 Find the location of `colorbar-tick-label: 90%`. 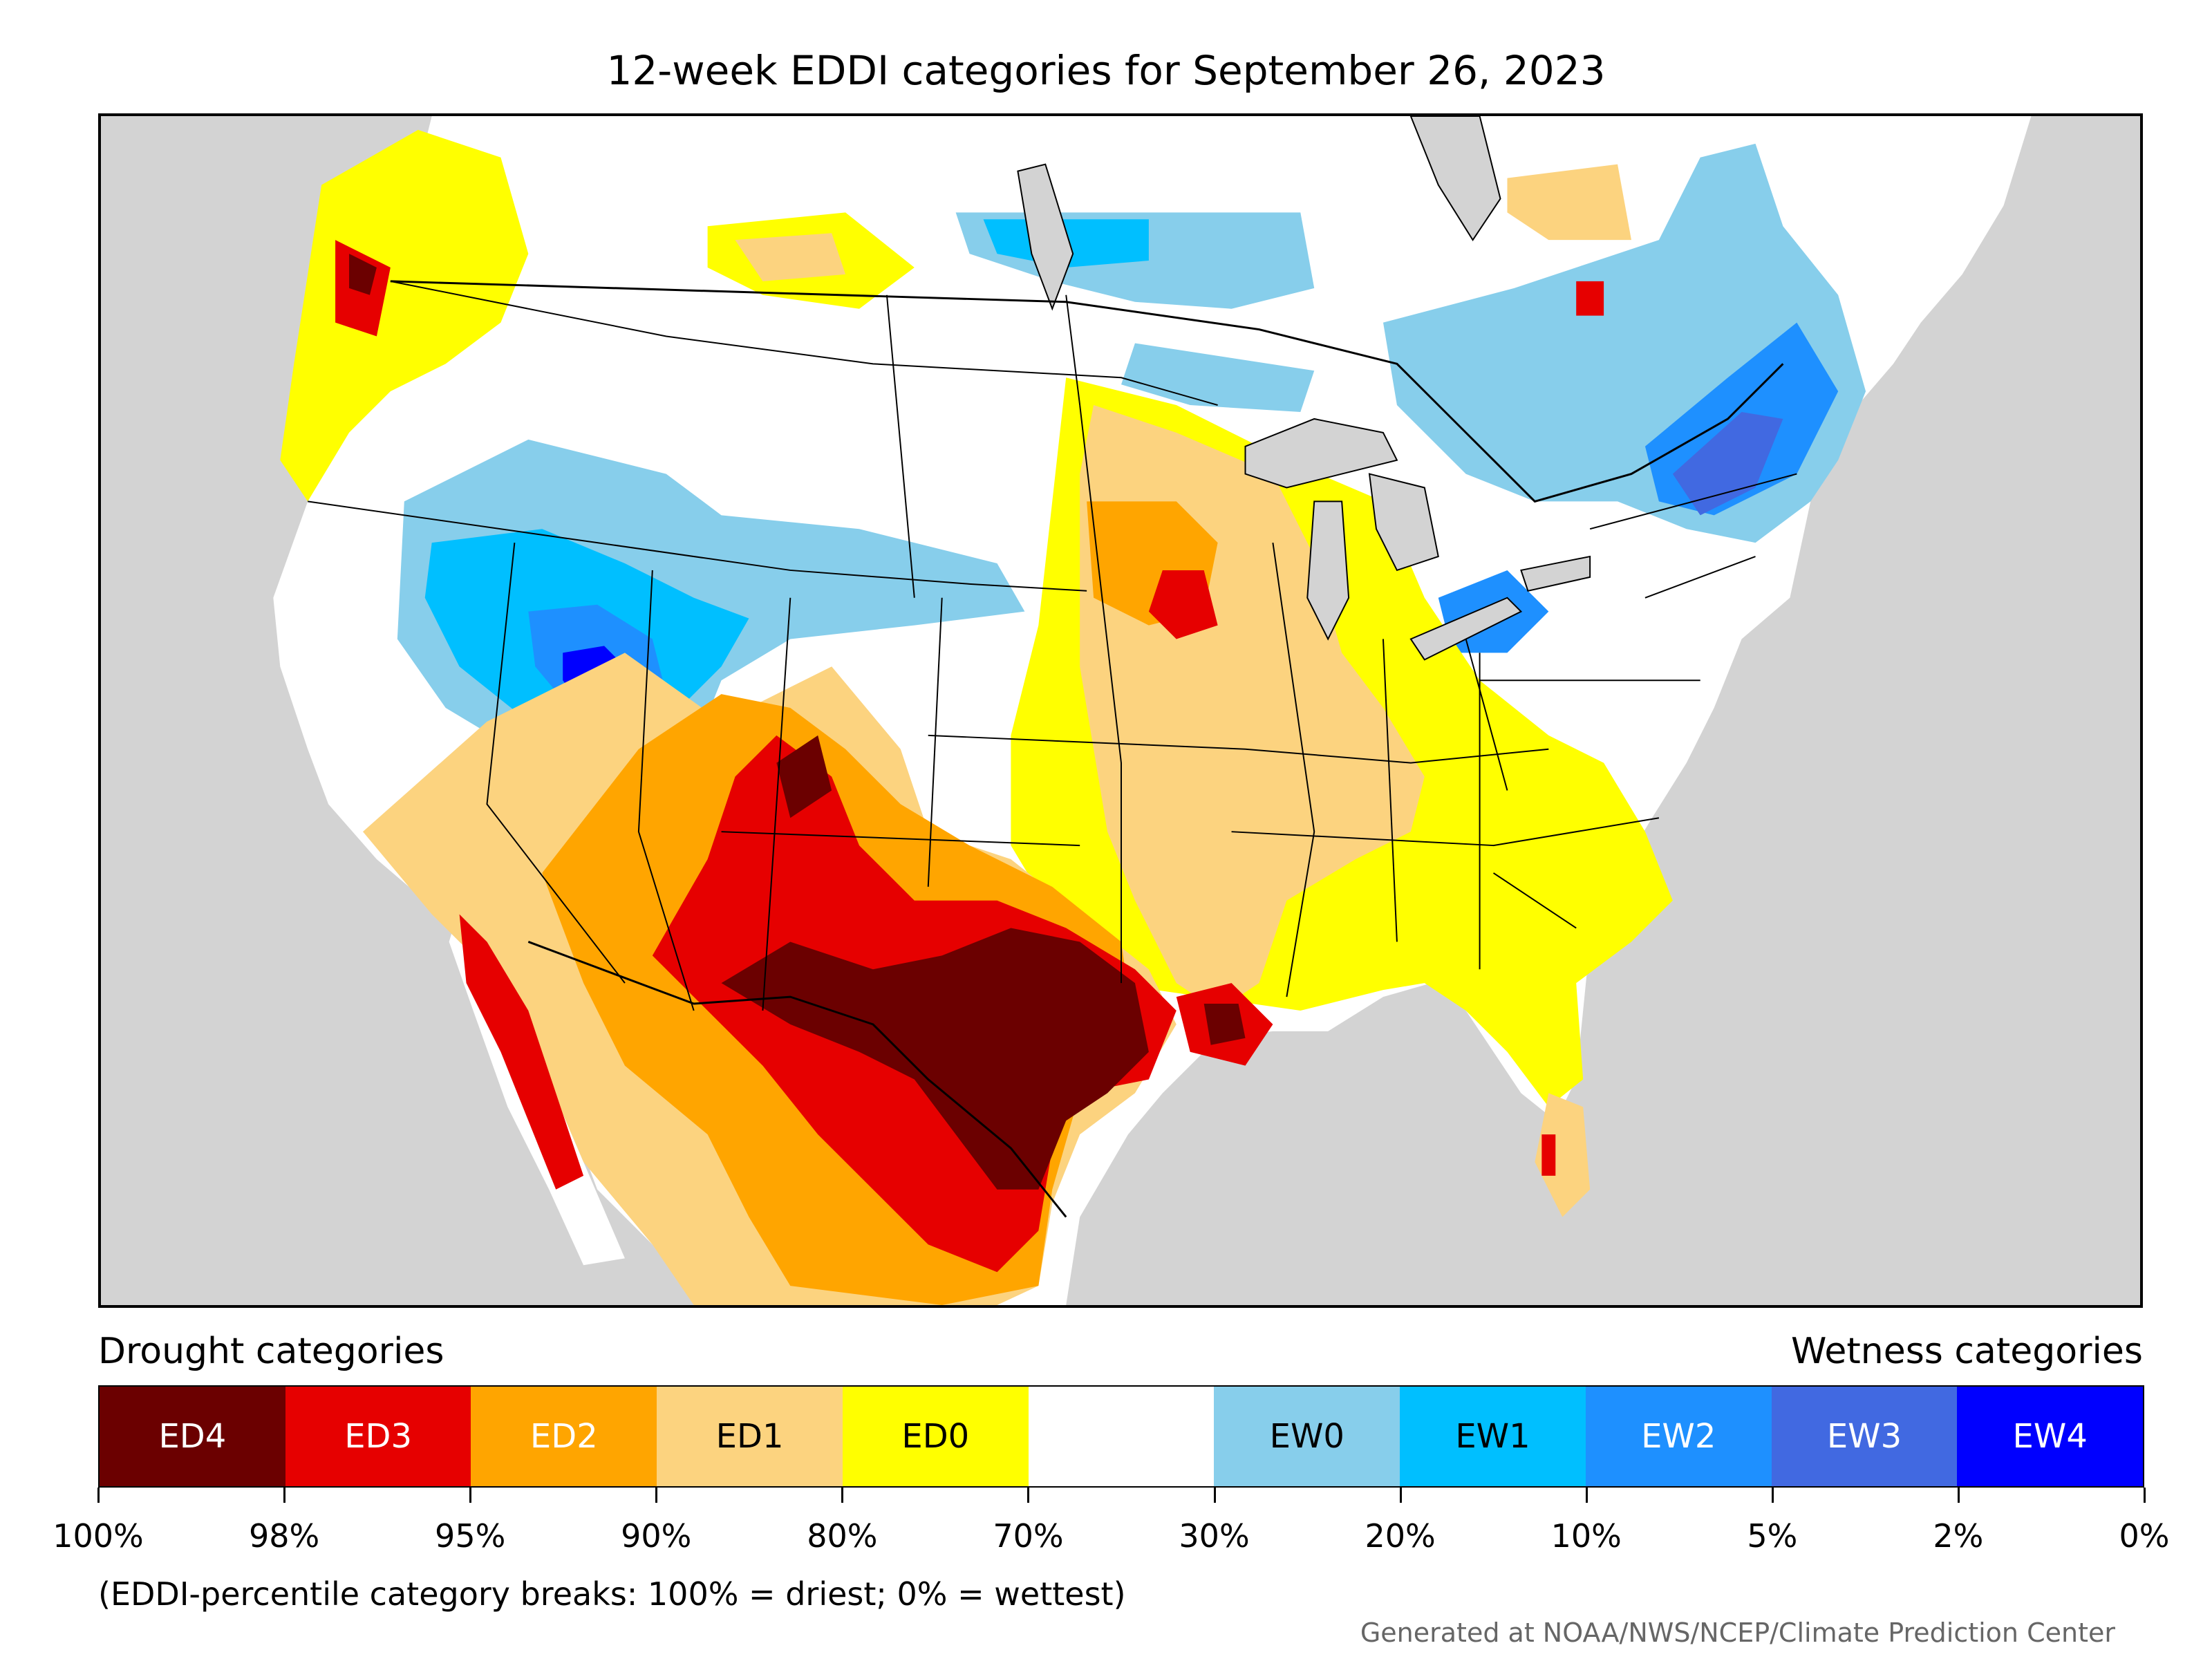

colorbar-tick-label: 90% is located at coordinates (656, 1536).